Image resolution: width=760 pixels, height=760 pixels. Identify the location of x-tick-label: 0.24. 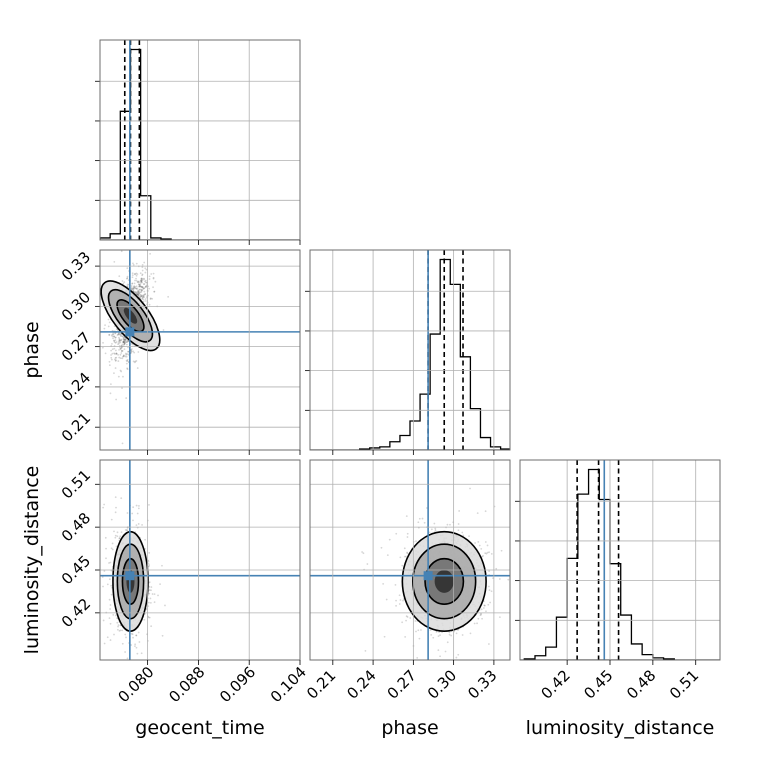
(361, 684).